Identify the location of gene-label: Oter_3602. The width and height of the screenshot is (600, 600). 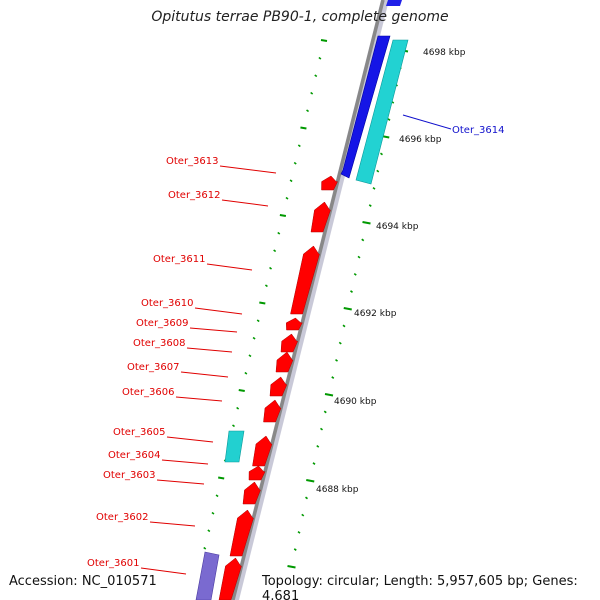
(122, 517).